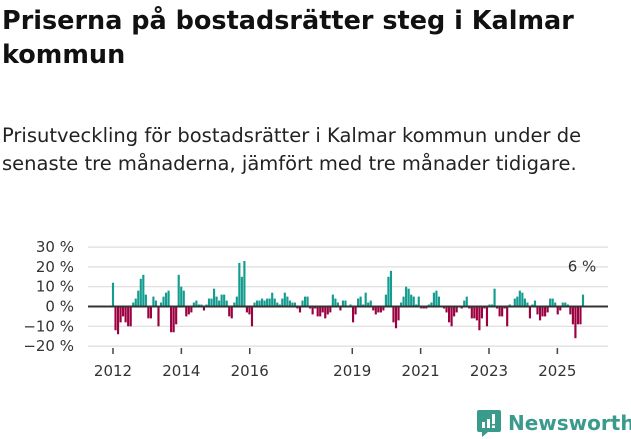  I want to click on newsworthy-logo: Newsworthy, so click(553, 423).